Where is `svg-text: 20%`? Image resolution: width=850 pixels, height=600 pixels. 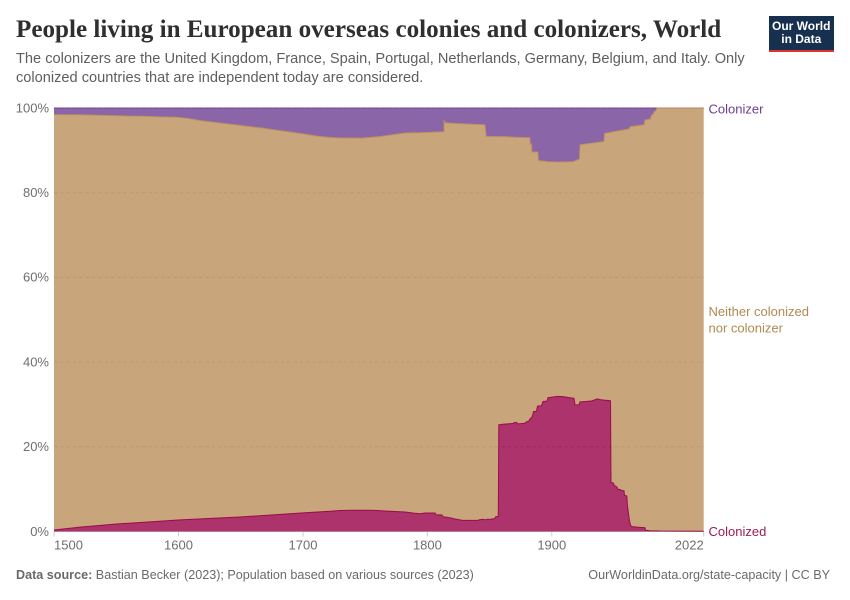 svg-text: 20% is located at coordinates (36, 446).